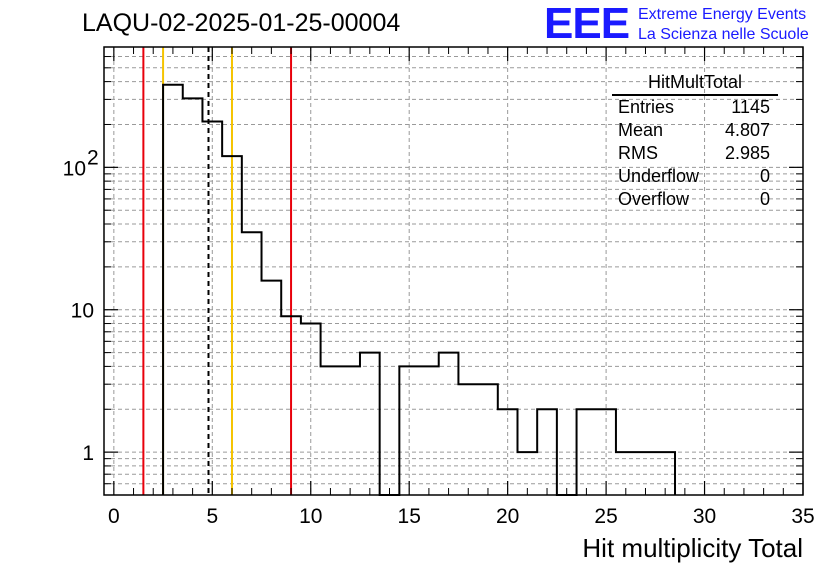 The width and height of the screenshot is (836, 572). What do you see at coordinates (802, 516) in the screenshot?
I see `x-tick-label: 35` at bounding box center [802, 516].